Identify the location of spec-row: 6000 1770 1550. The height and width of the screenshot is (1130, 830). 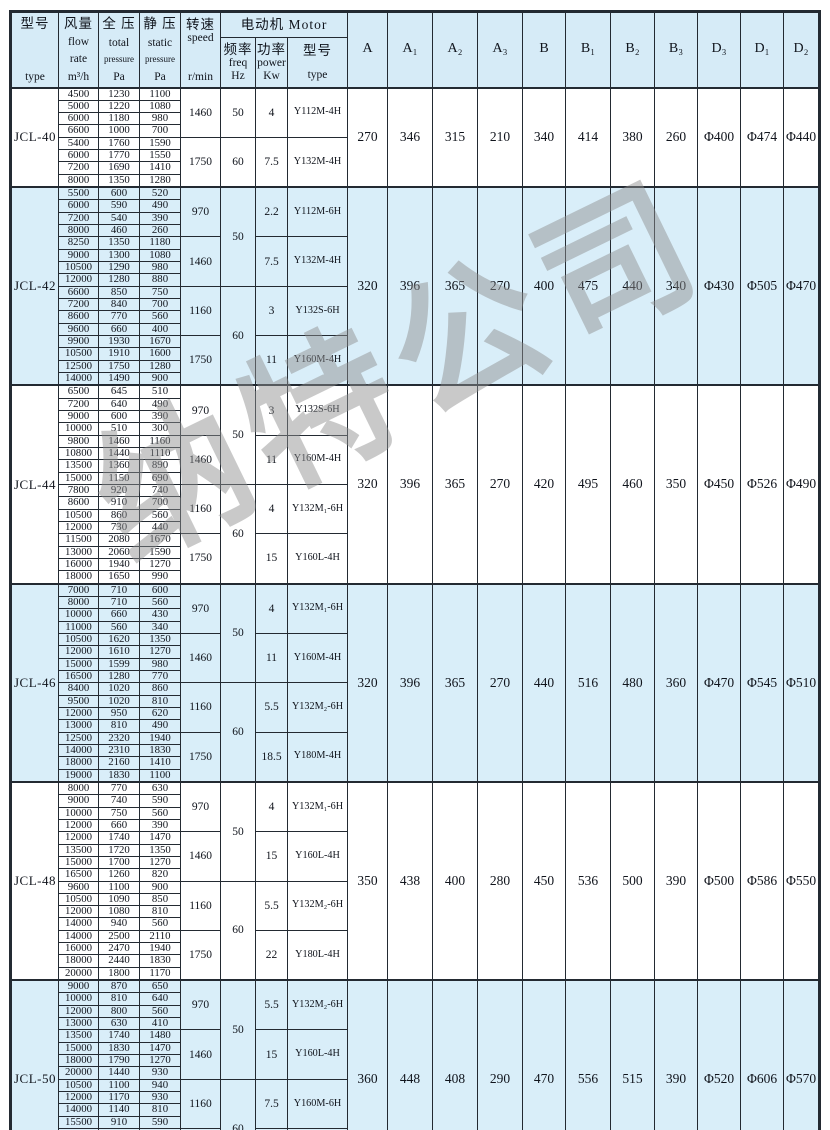
(415, 156).